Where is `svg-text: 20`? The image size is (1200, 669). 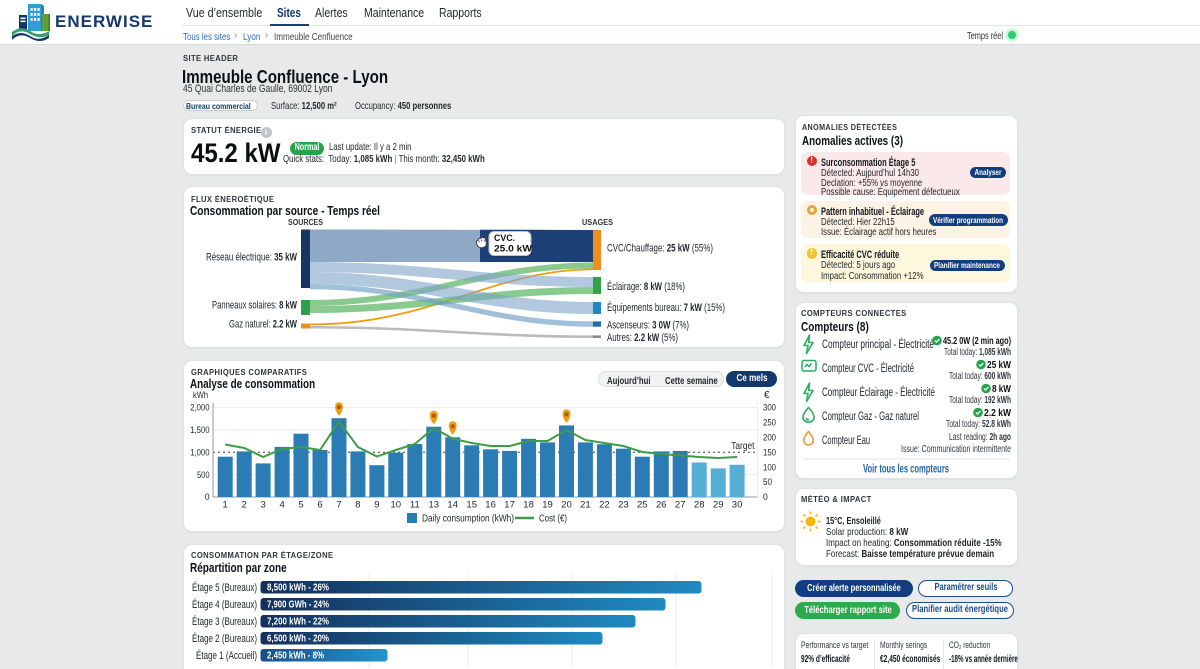
svg-text: 20 is located at coordinates (566, 505).